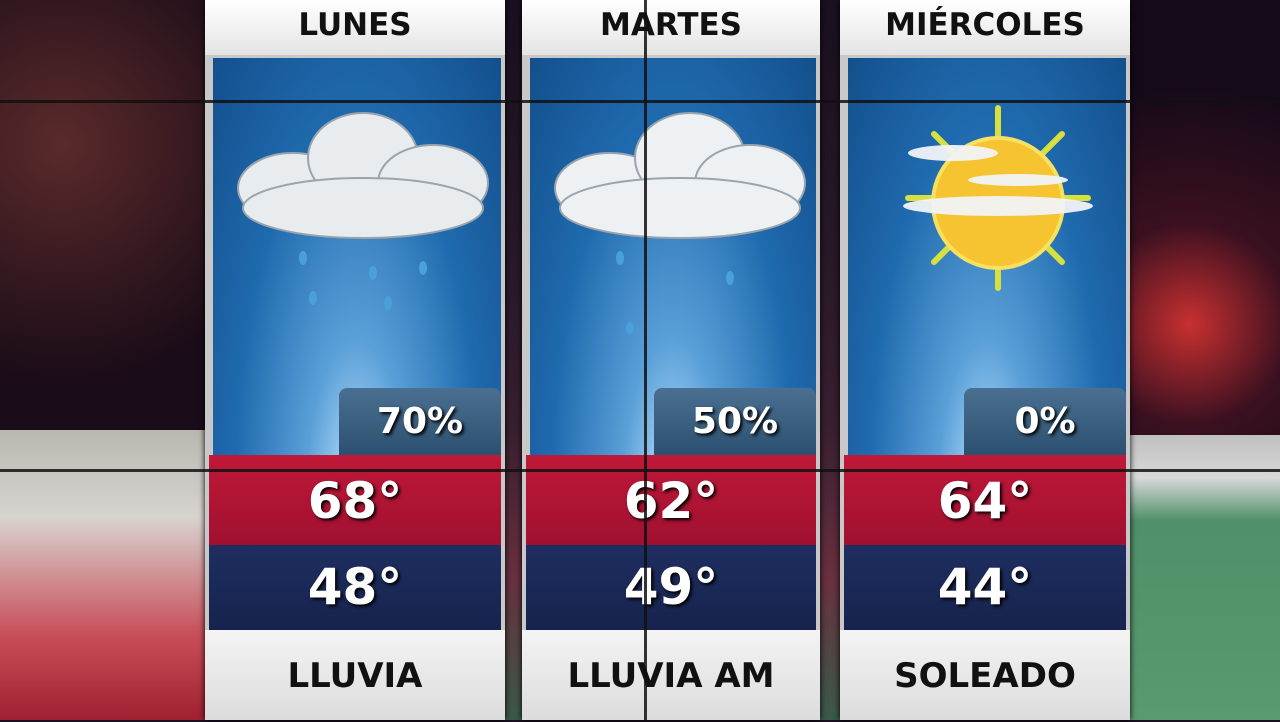  Describe the element at coordinates (355, 675) in the screenshot. I see `condition: LLUVIA` at that location.